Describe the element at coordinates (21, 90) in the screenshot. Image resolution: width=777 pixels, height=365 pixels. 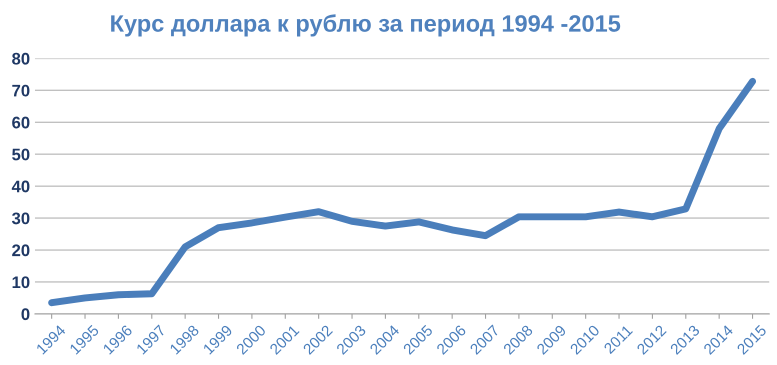
I see `y-tick-label: 70` at that location.